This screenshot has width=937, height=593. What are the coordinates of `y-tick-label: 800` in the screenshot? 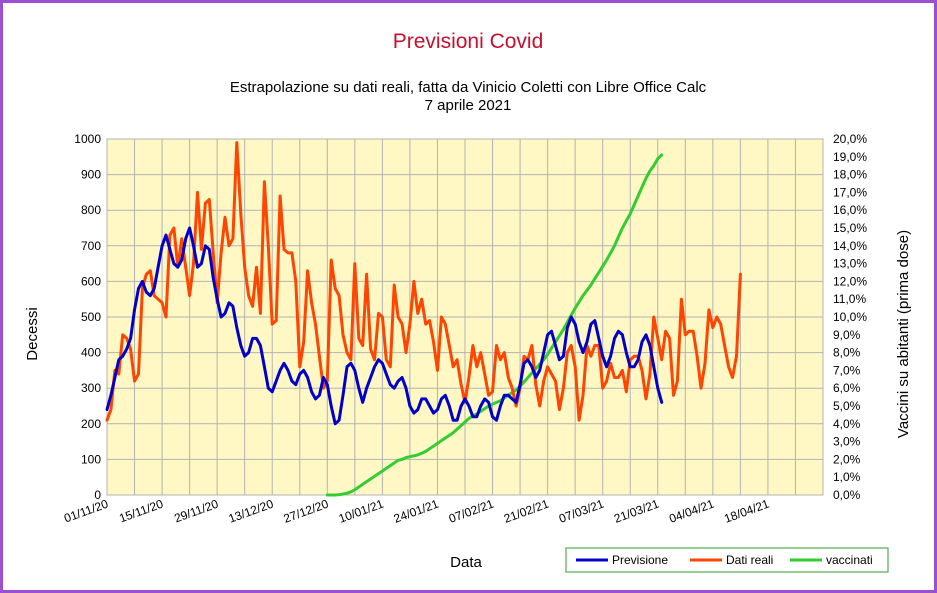 It's located at (91, 210).